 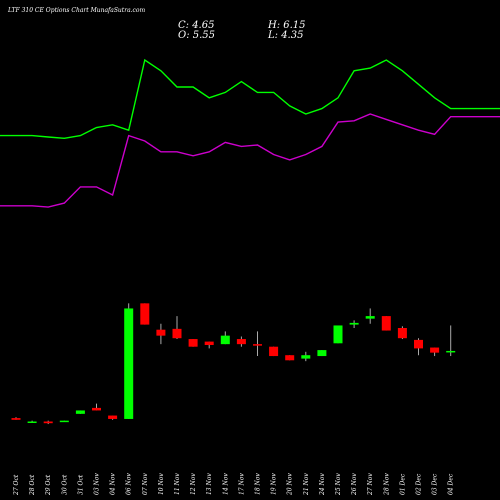 I want to click on x-tick-label: 19 Nov, so click(x=274, y=484).